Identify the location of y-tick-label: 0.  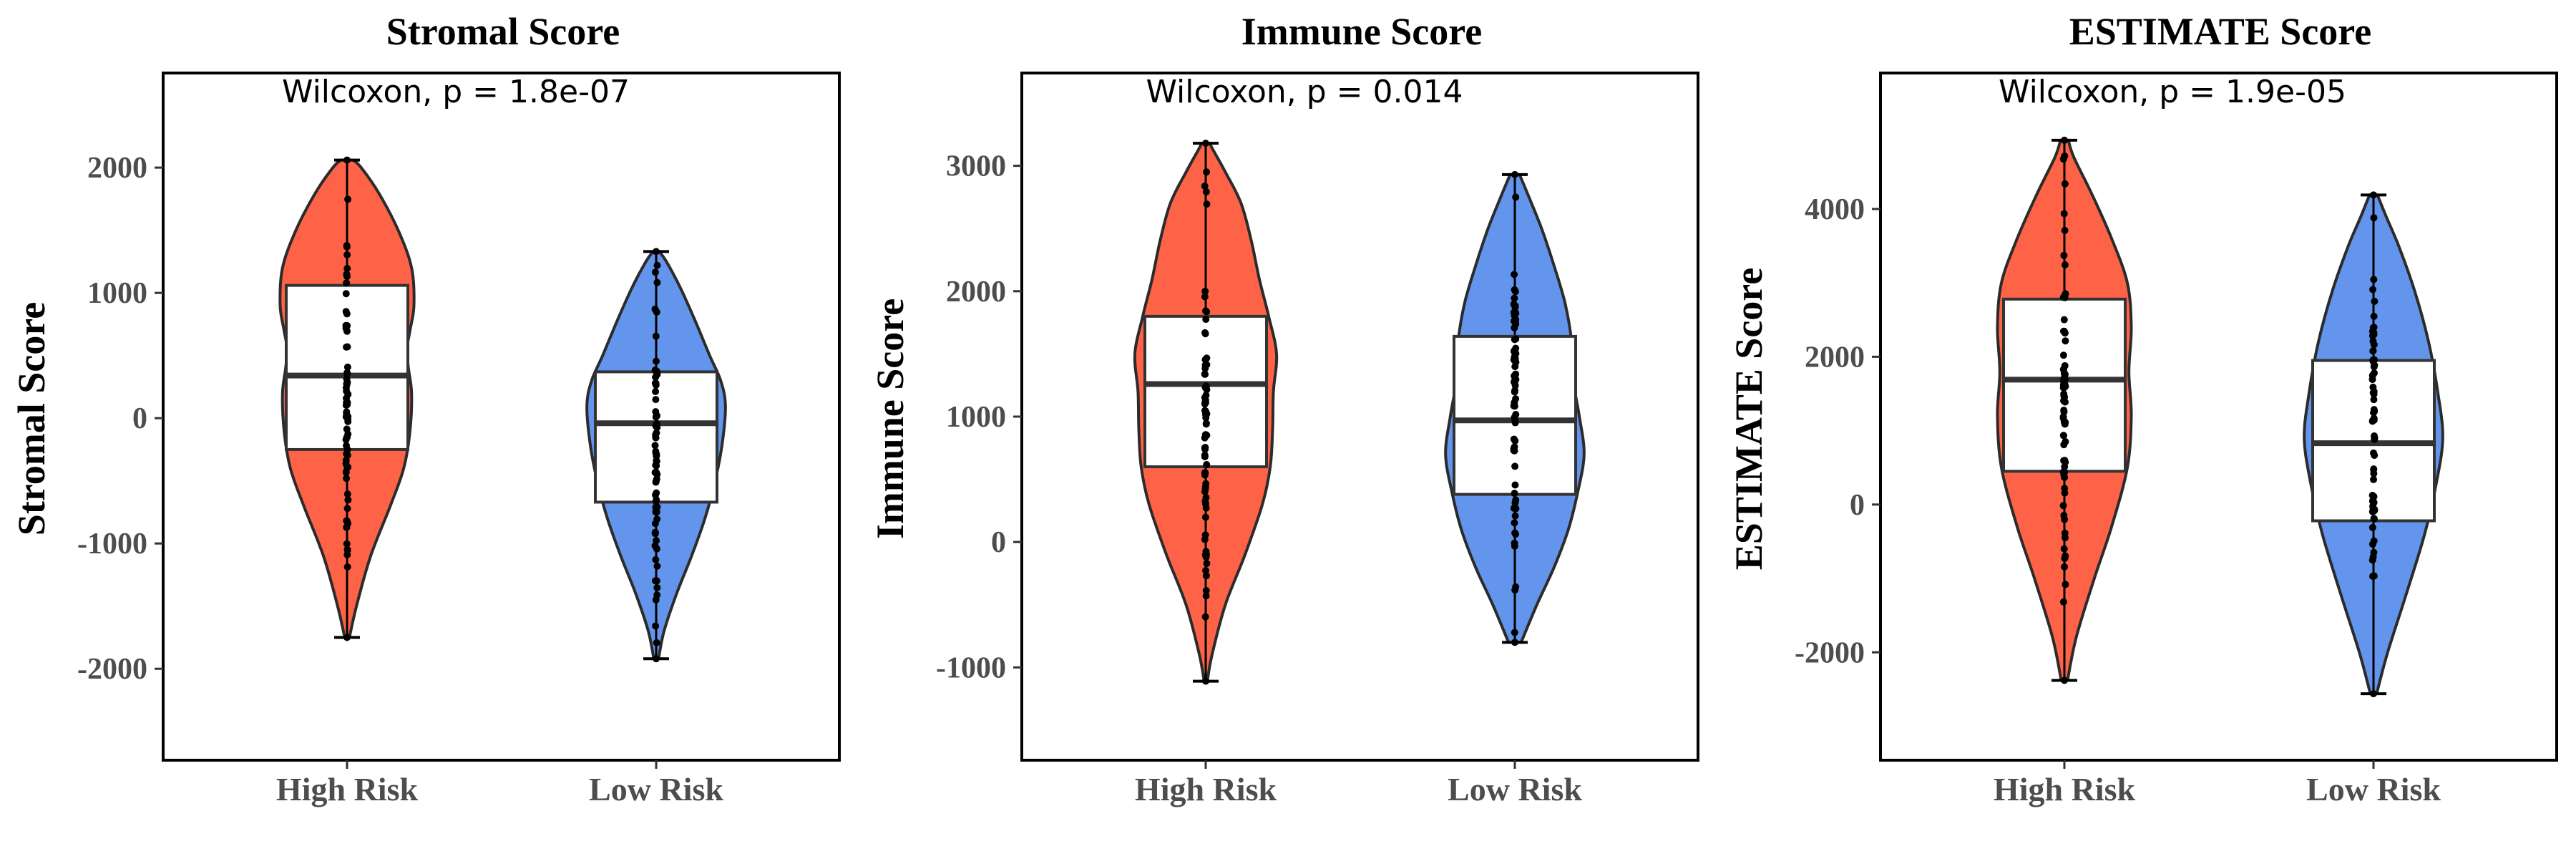
(998, 542).